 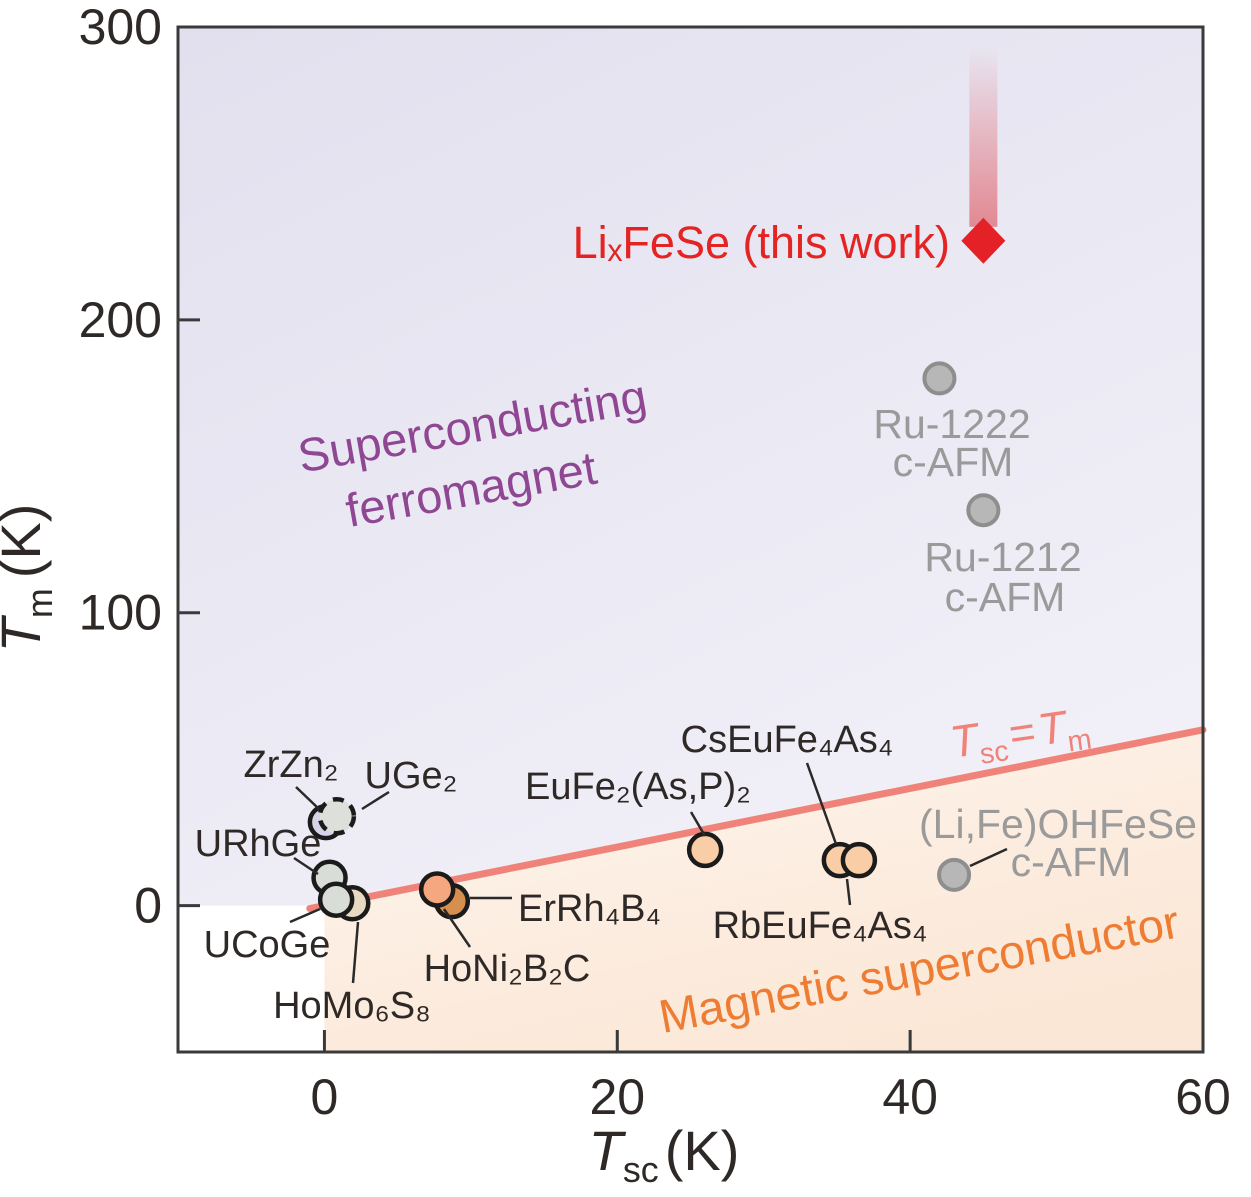 What do you see at coordinates (848, 892) in the screenshot?
I see `leader-rbeufe4as4` at bounding box center [848, 892].